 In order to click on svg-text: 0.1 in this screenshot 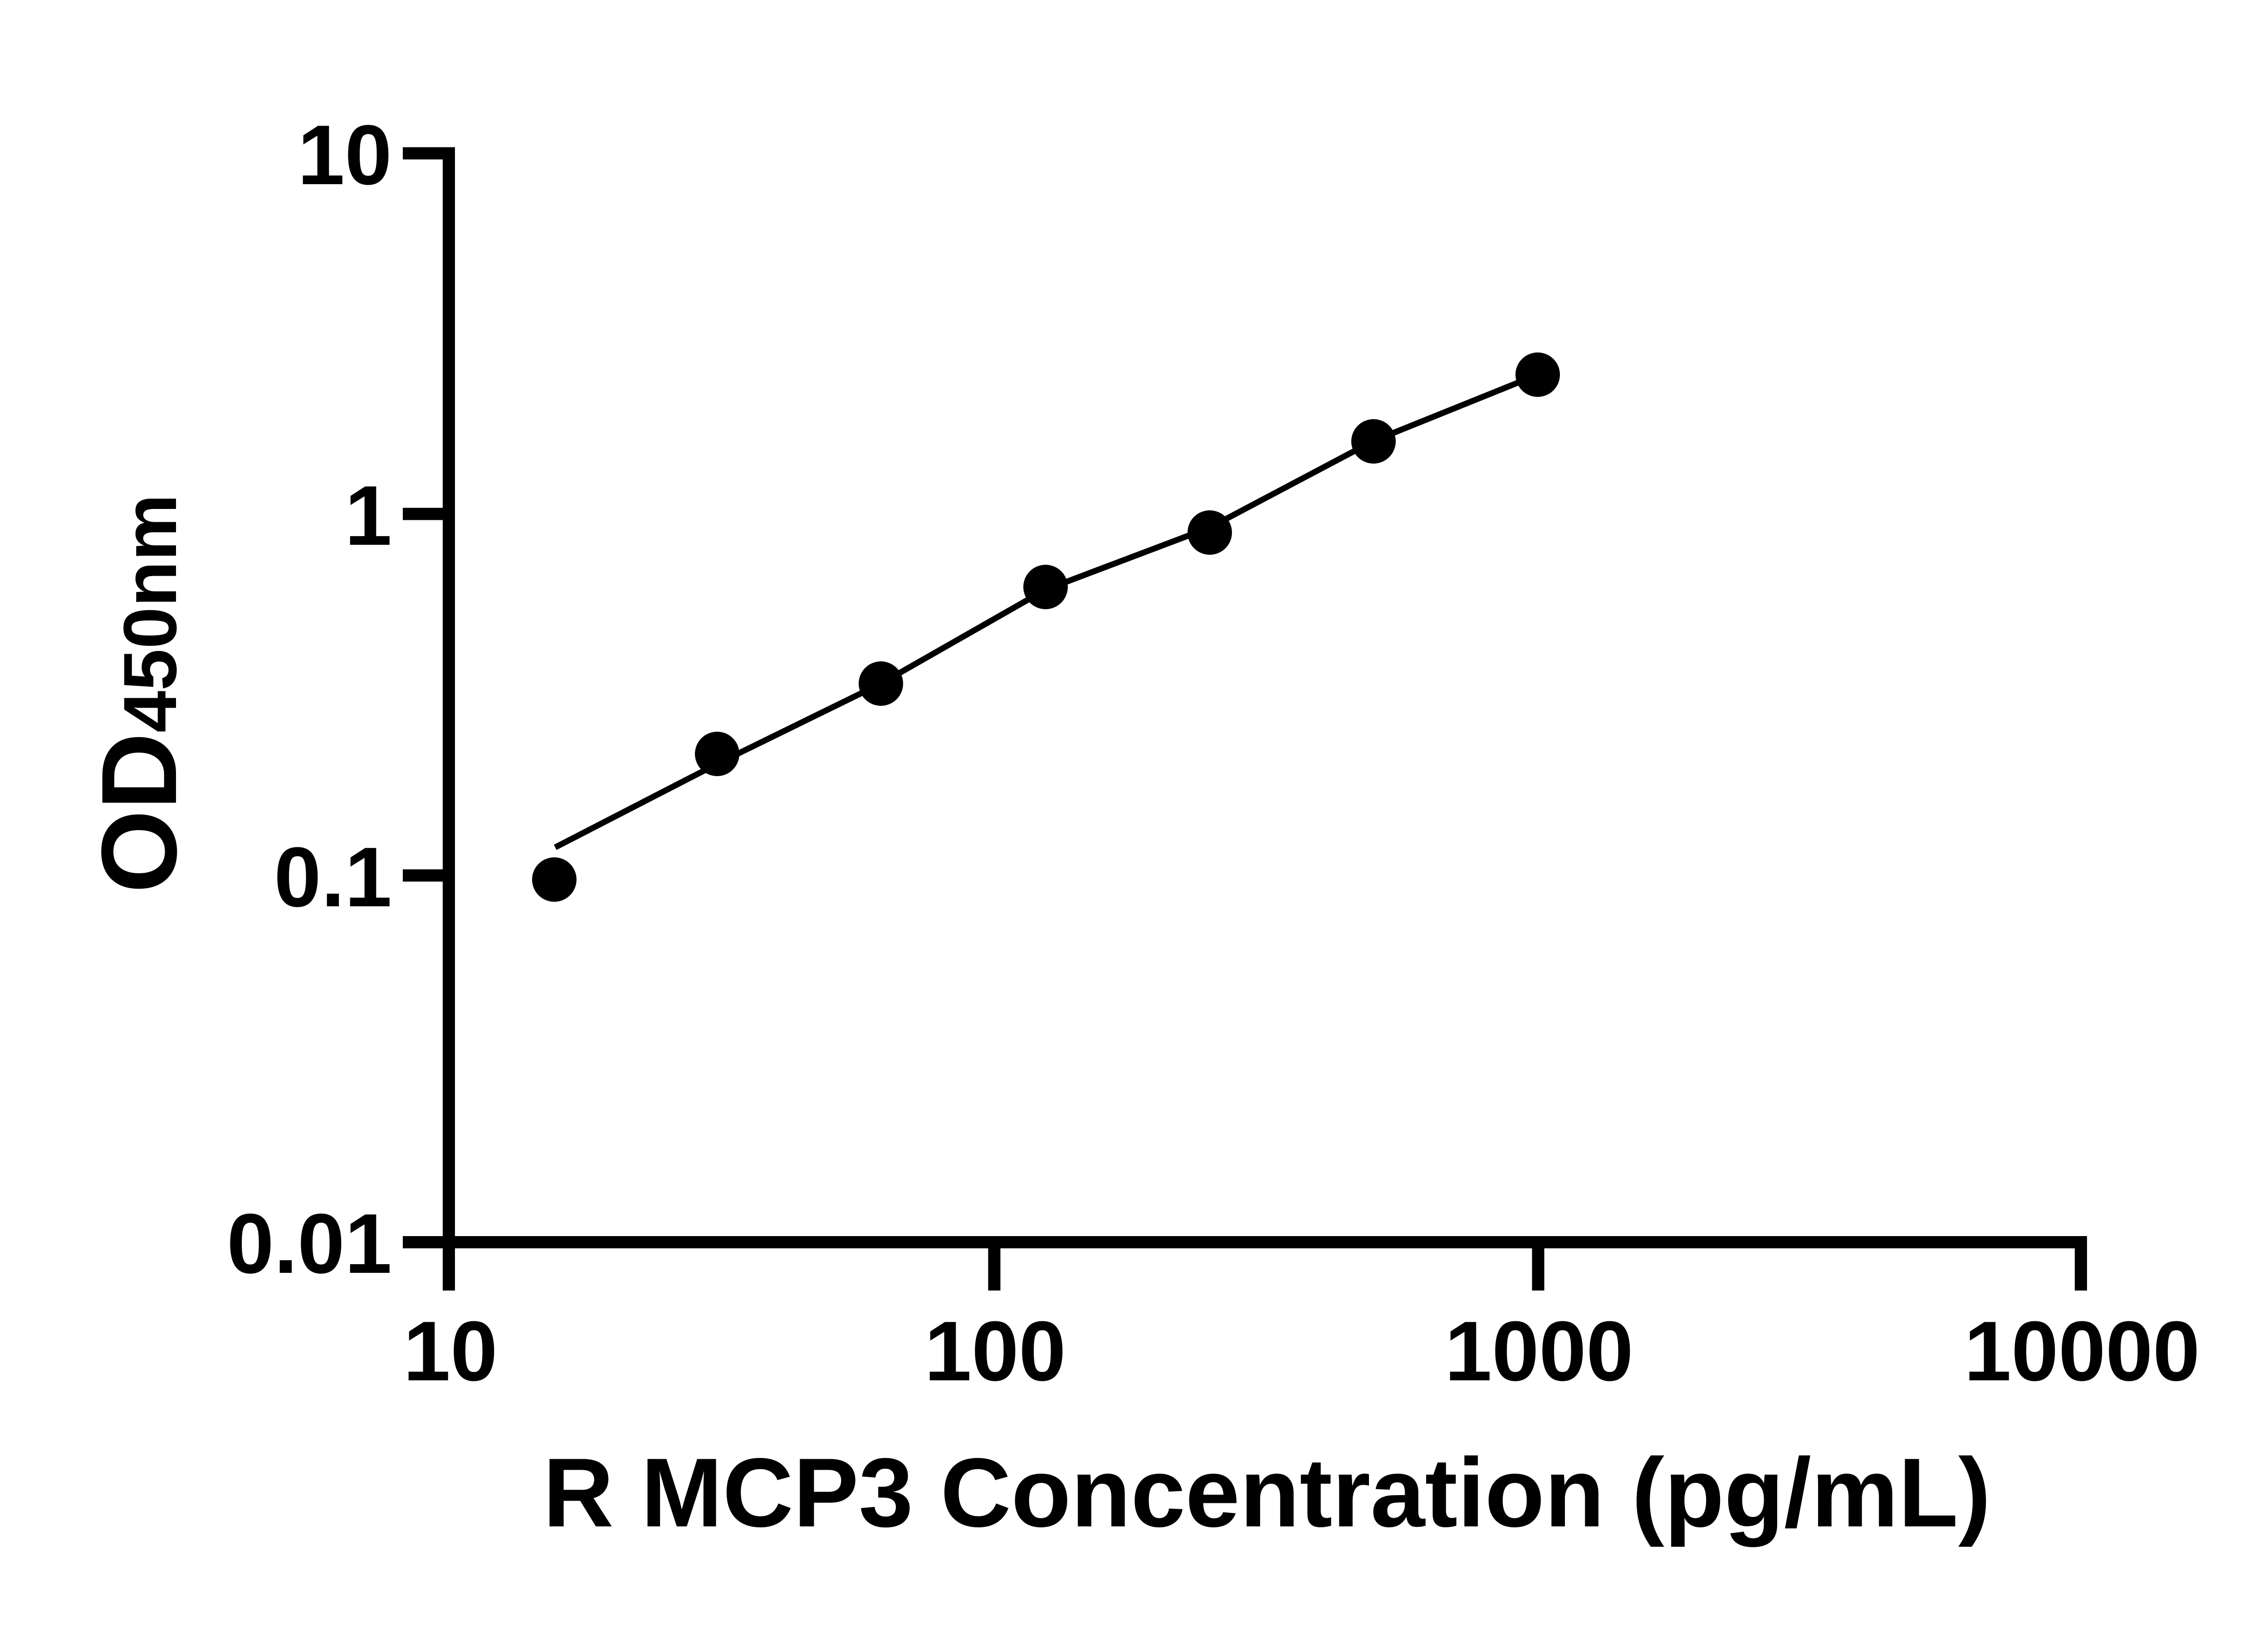, I will do `click(333, 877)`.